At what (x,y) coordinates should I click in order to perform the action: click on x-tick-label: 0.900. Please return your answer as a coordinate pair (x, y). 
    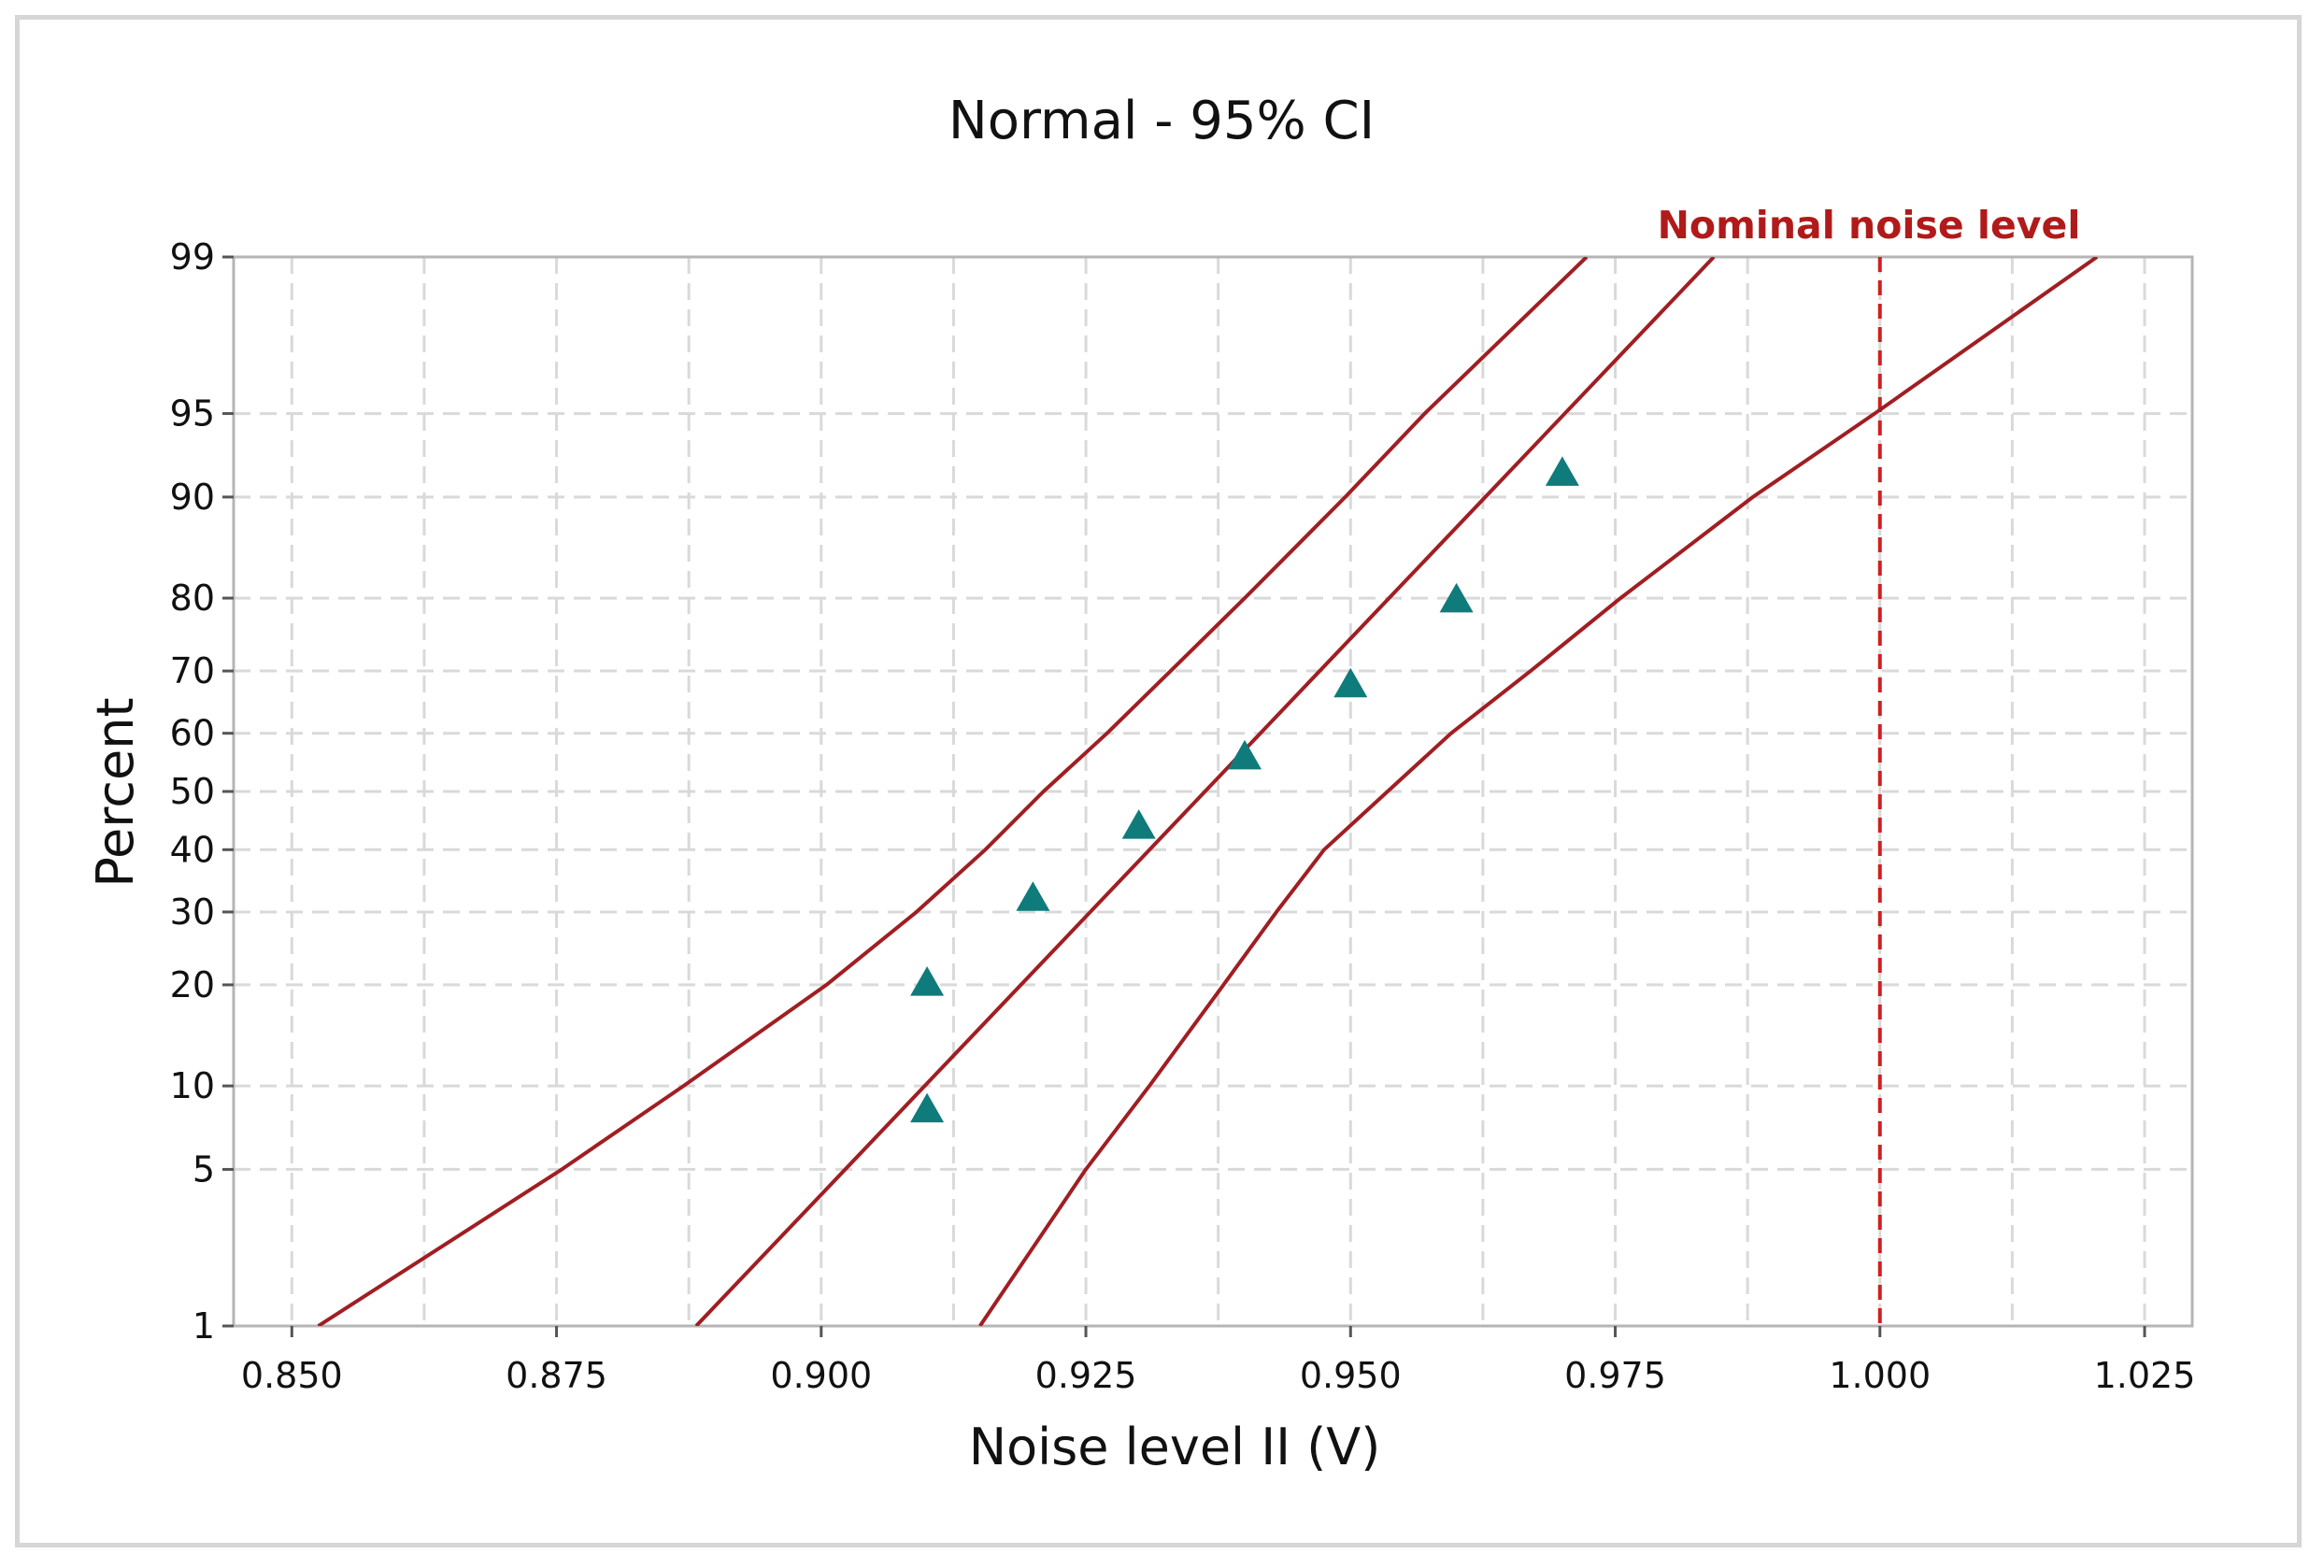
    Looking at the image, I should click on (821, 1376).